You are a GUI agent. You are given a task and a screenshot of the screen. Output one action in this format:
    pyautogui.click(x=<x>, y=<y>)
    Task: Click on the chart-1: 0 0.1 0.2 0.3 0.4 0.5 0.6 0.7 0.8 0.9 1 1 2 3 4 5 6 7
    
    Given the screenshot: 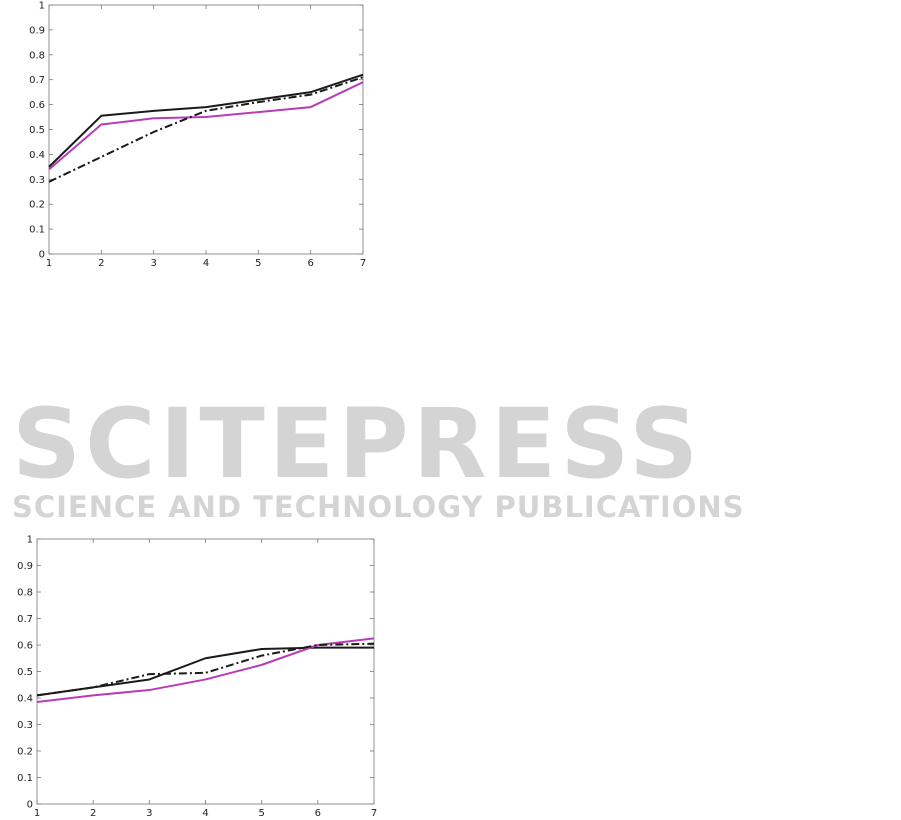 What is the action you would take?
    pyautogui.click(x=197, y=135)
    